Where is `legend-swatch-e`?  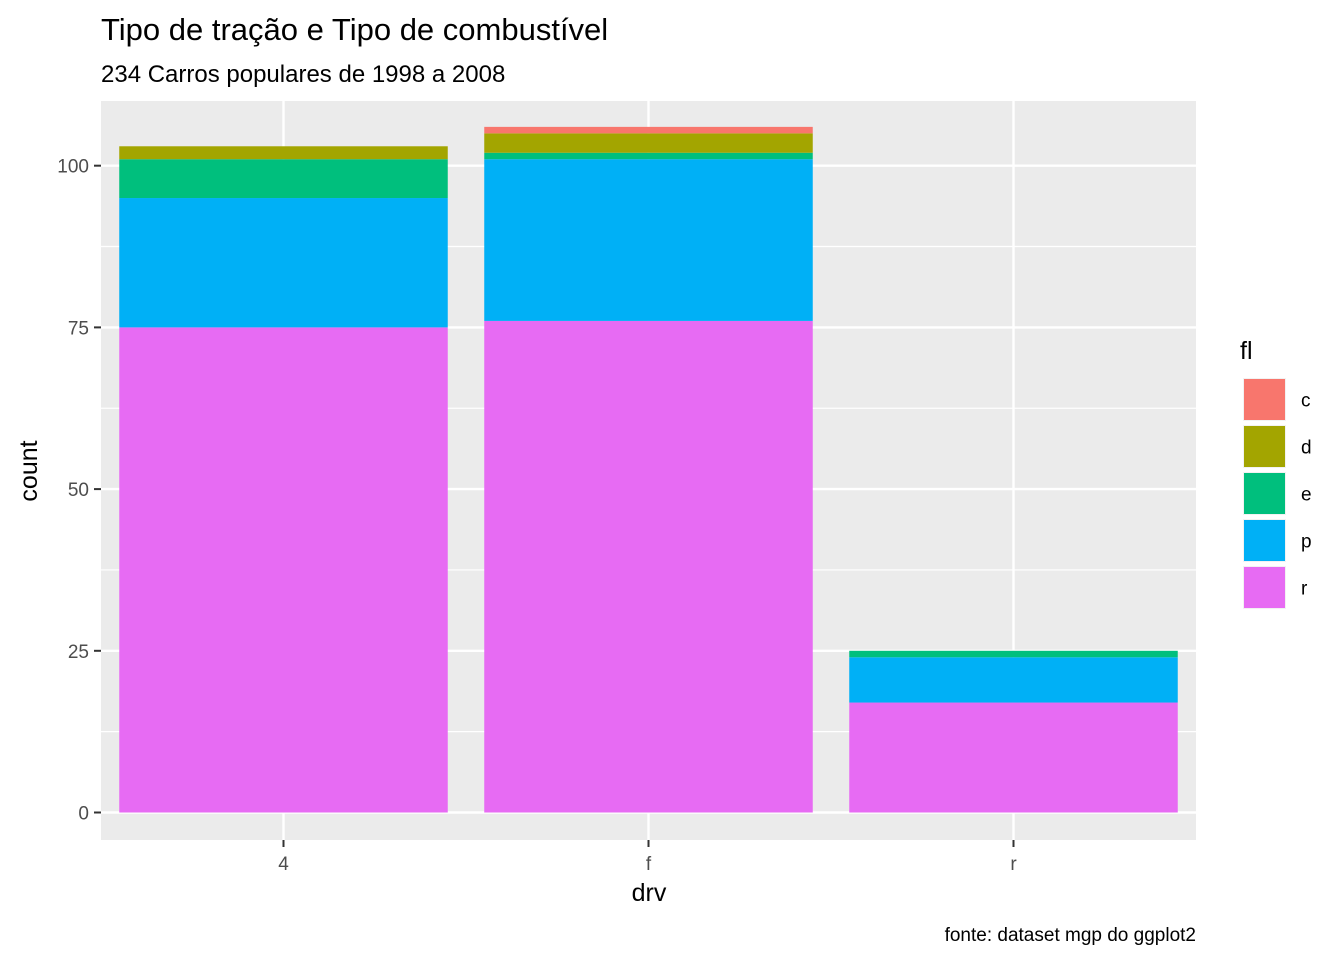 legend-swatch-e is located at coordinates (1264, 493).